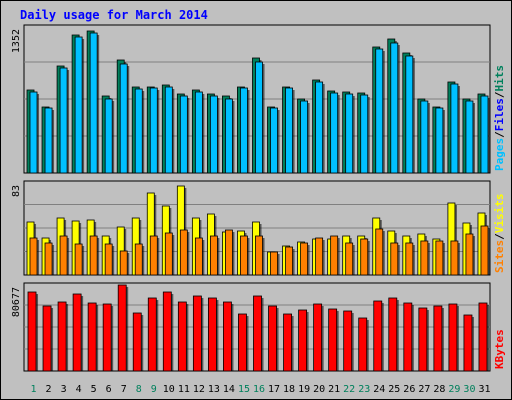  What do you see at coordinates (49, 389) in the screenshot?
I see `x-tick-label-2: 2` at bounding box center [49, 389].